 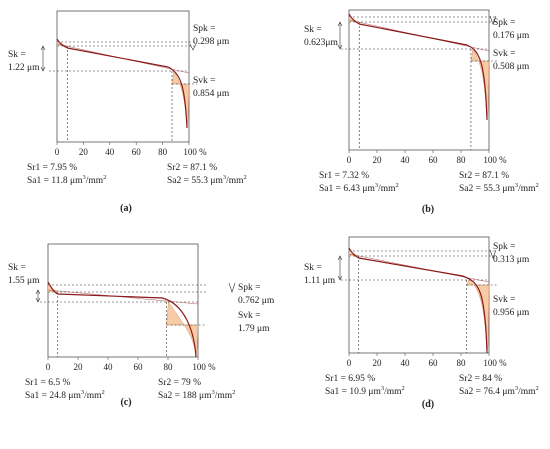 I want to click on sr1-label: Sr1 = 6.5 %, so click(x=48, y=383).